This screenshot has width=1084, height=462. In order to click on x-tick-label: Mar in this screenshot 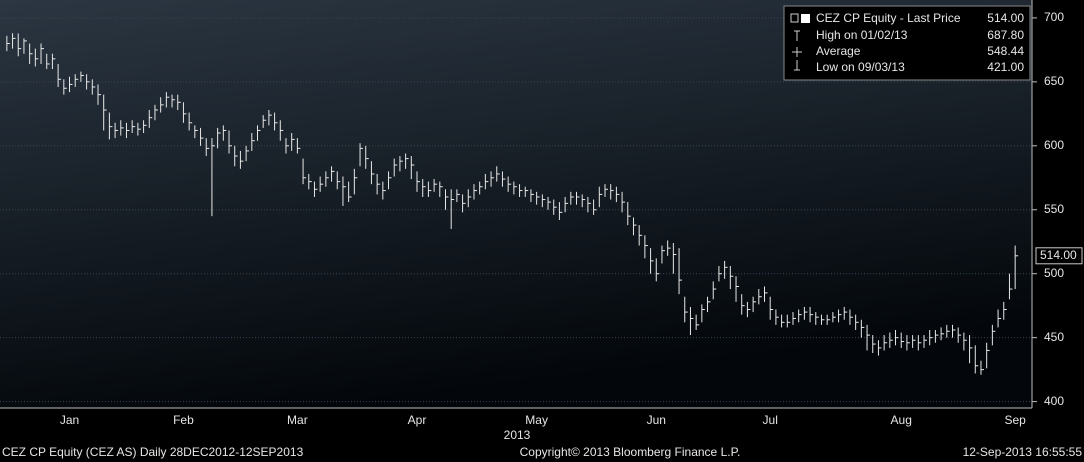, I will do `click(297, 420)`.